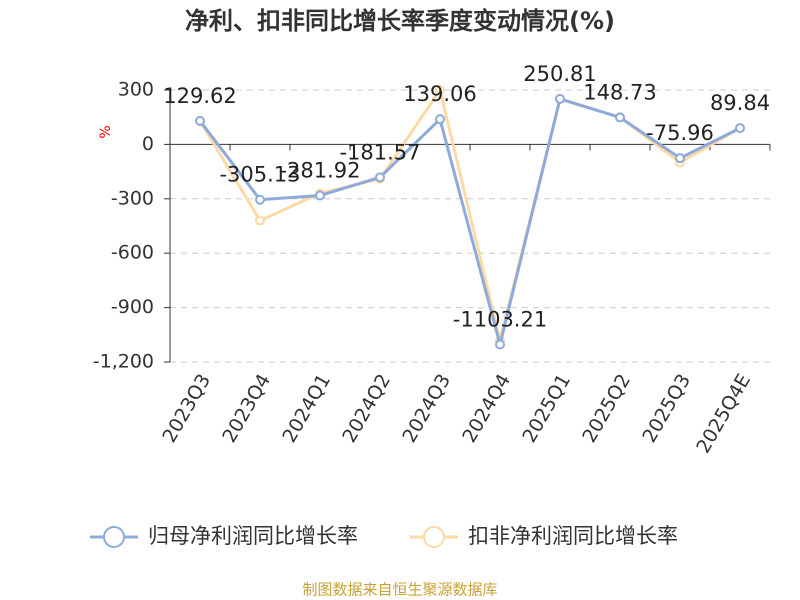 Image resolution: width=800 pixels, height=600 pixels. I want to click on x-tick-label: 2024Q4, so click(486, 408).